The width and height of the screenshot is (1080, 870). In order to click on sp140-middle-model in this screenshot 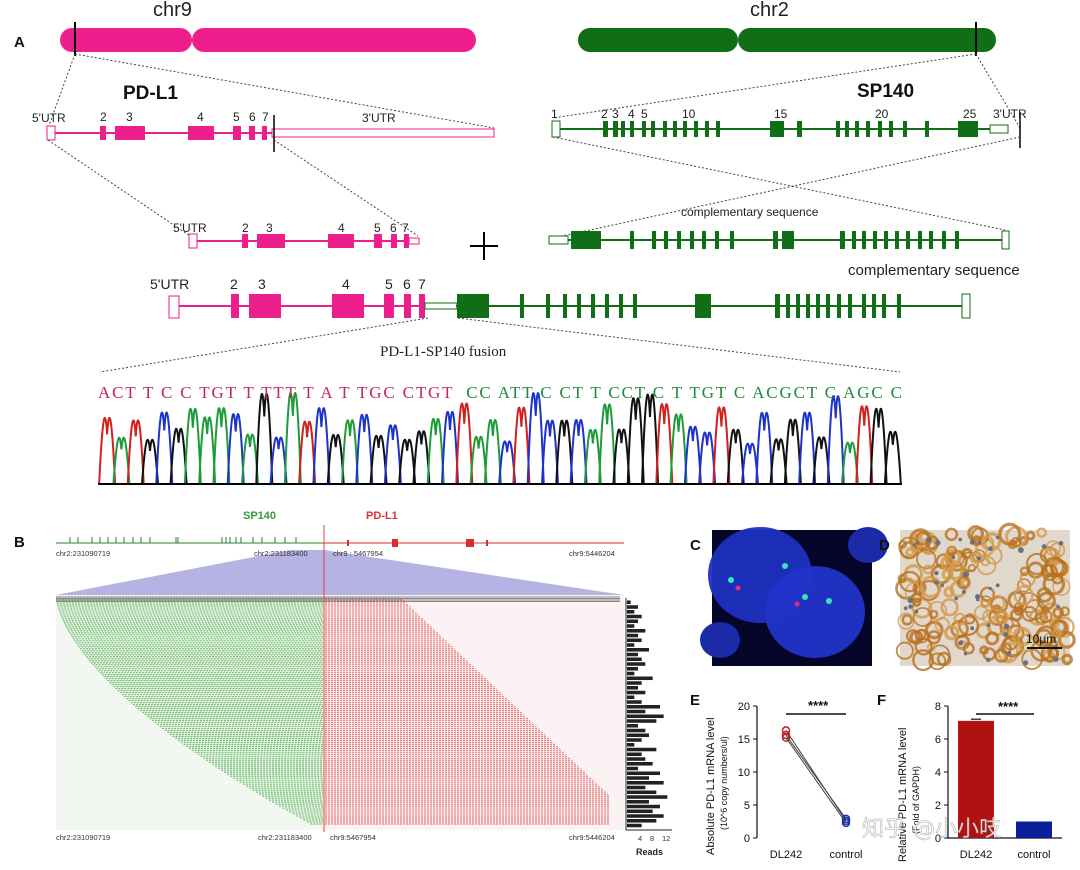, I will do `click(779, 240)`.